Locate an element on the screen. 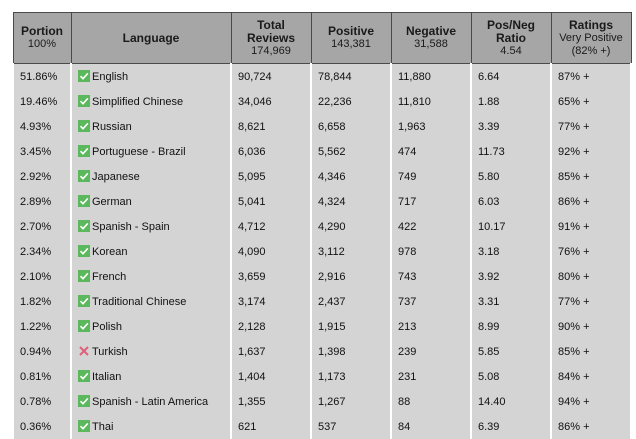 The width and height of the screenshot is (636, 439). rating-cell: 86% + is located at coordinates (591, 201).